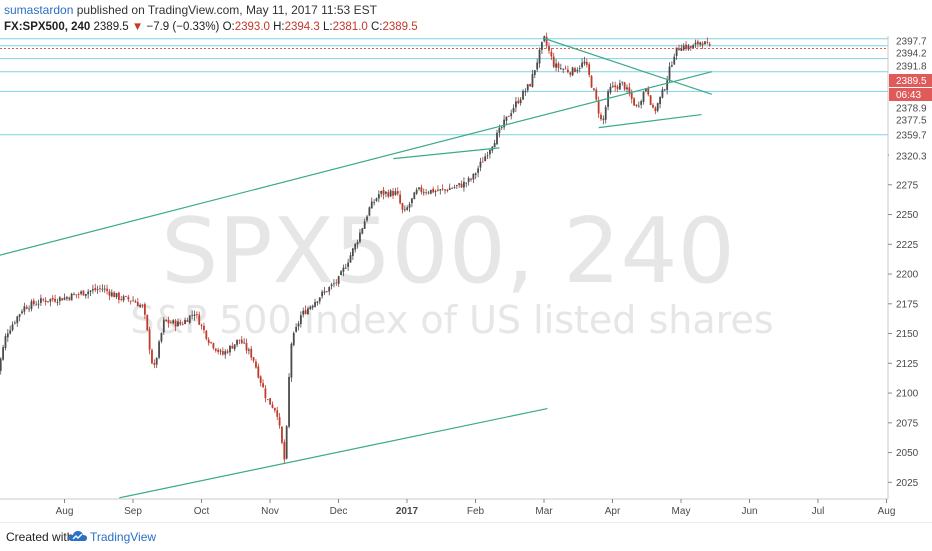  I want to click on price-level-label: 2378.9, so click(911, 109).